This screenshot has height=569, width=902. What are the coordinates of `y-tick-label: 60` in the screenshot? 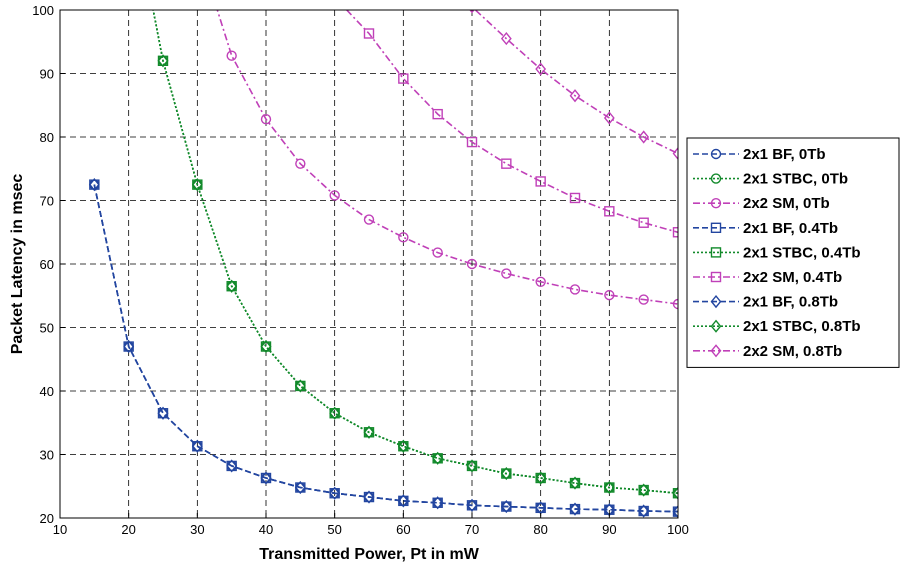 It's located at (47, 264).